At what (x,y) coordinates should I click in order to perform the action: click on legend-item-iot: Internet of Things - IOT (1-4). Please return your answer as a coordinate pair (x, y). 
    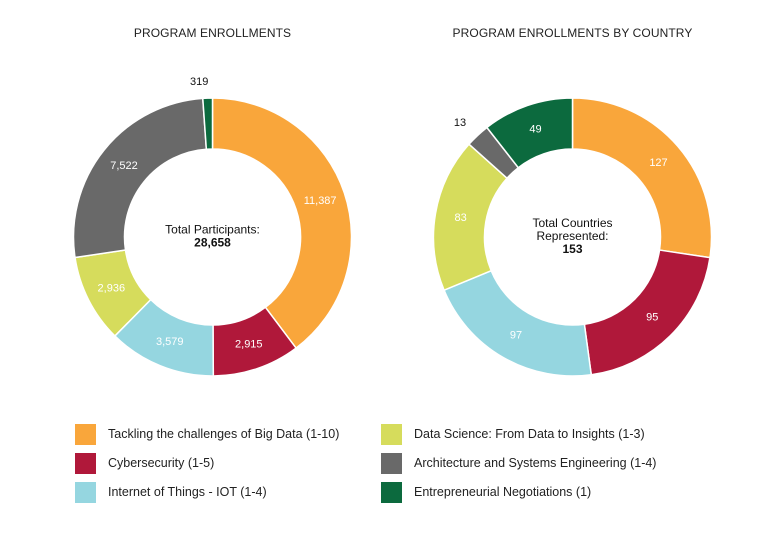
    Looking at the image, I should click on (171, 492).